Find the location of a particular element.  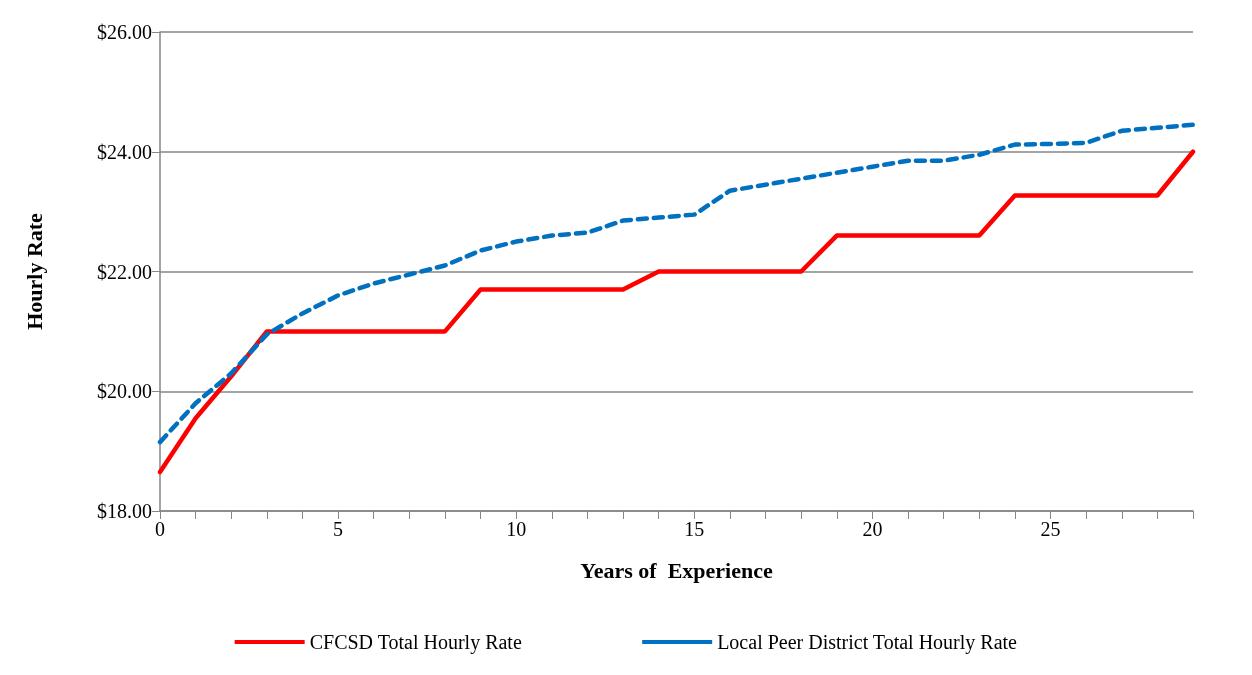

x-tick-label: 25 is located at coordinates (1050, 529).